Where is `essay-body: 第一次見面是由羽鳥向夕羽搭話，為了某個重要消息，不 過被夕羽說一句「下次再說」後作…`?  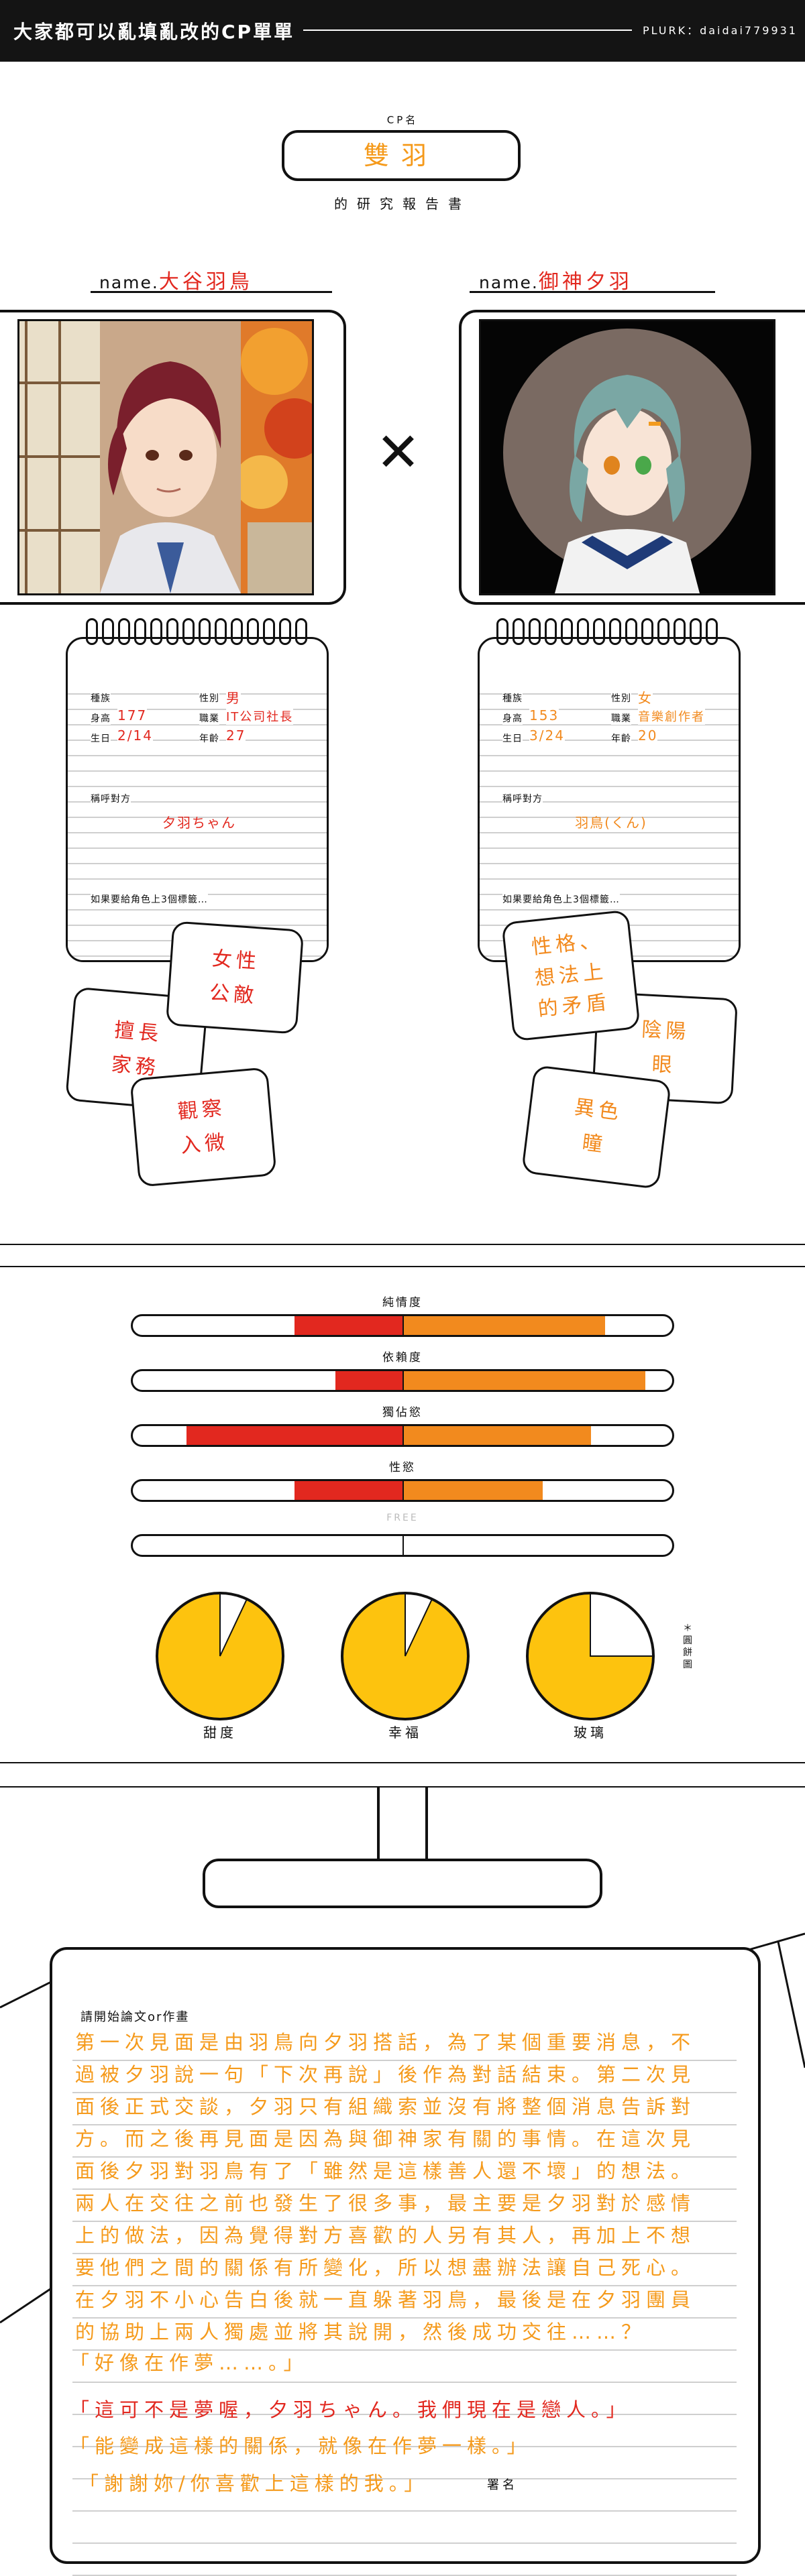
essay-body: 第一次見面是由羽鳥向夕羽搭話，為了某個重要消息，不 過被夕羽說一句「下次再說」後作… is located at coordinates (407, 2187).